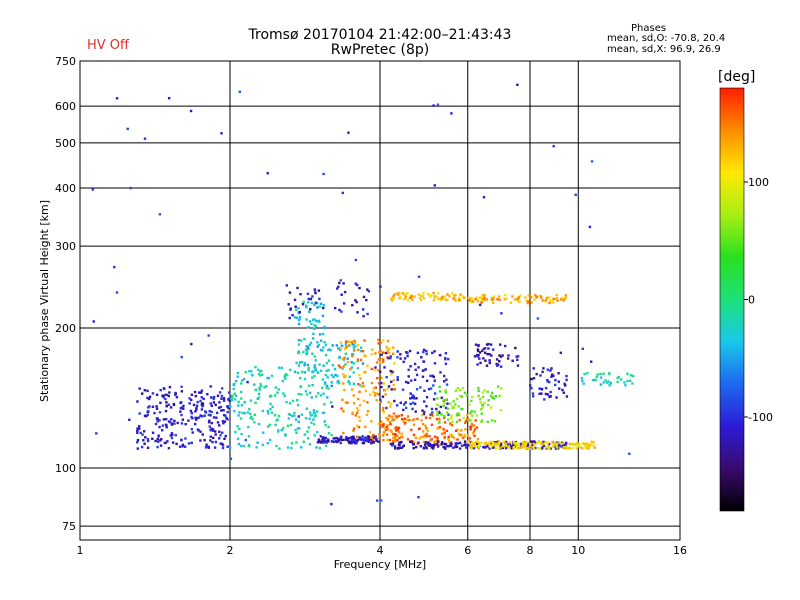  Describe the element at coordinates (65, 106) in the screenshot. I see `y-tick-label: 600` at that location.